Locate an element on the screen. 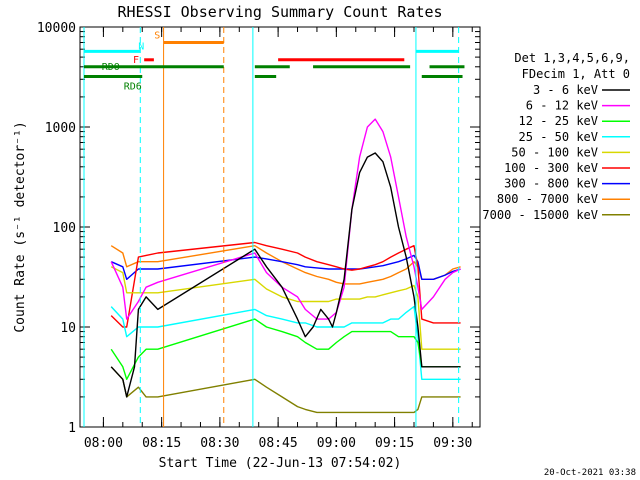 The width and height of the screenshot is (640, 480). legend-label-2: 6 - 12 keV is located at coordinates (562, 106).